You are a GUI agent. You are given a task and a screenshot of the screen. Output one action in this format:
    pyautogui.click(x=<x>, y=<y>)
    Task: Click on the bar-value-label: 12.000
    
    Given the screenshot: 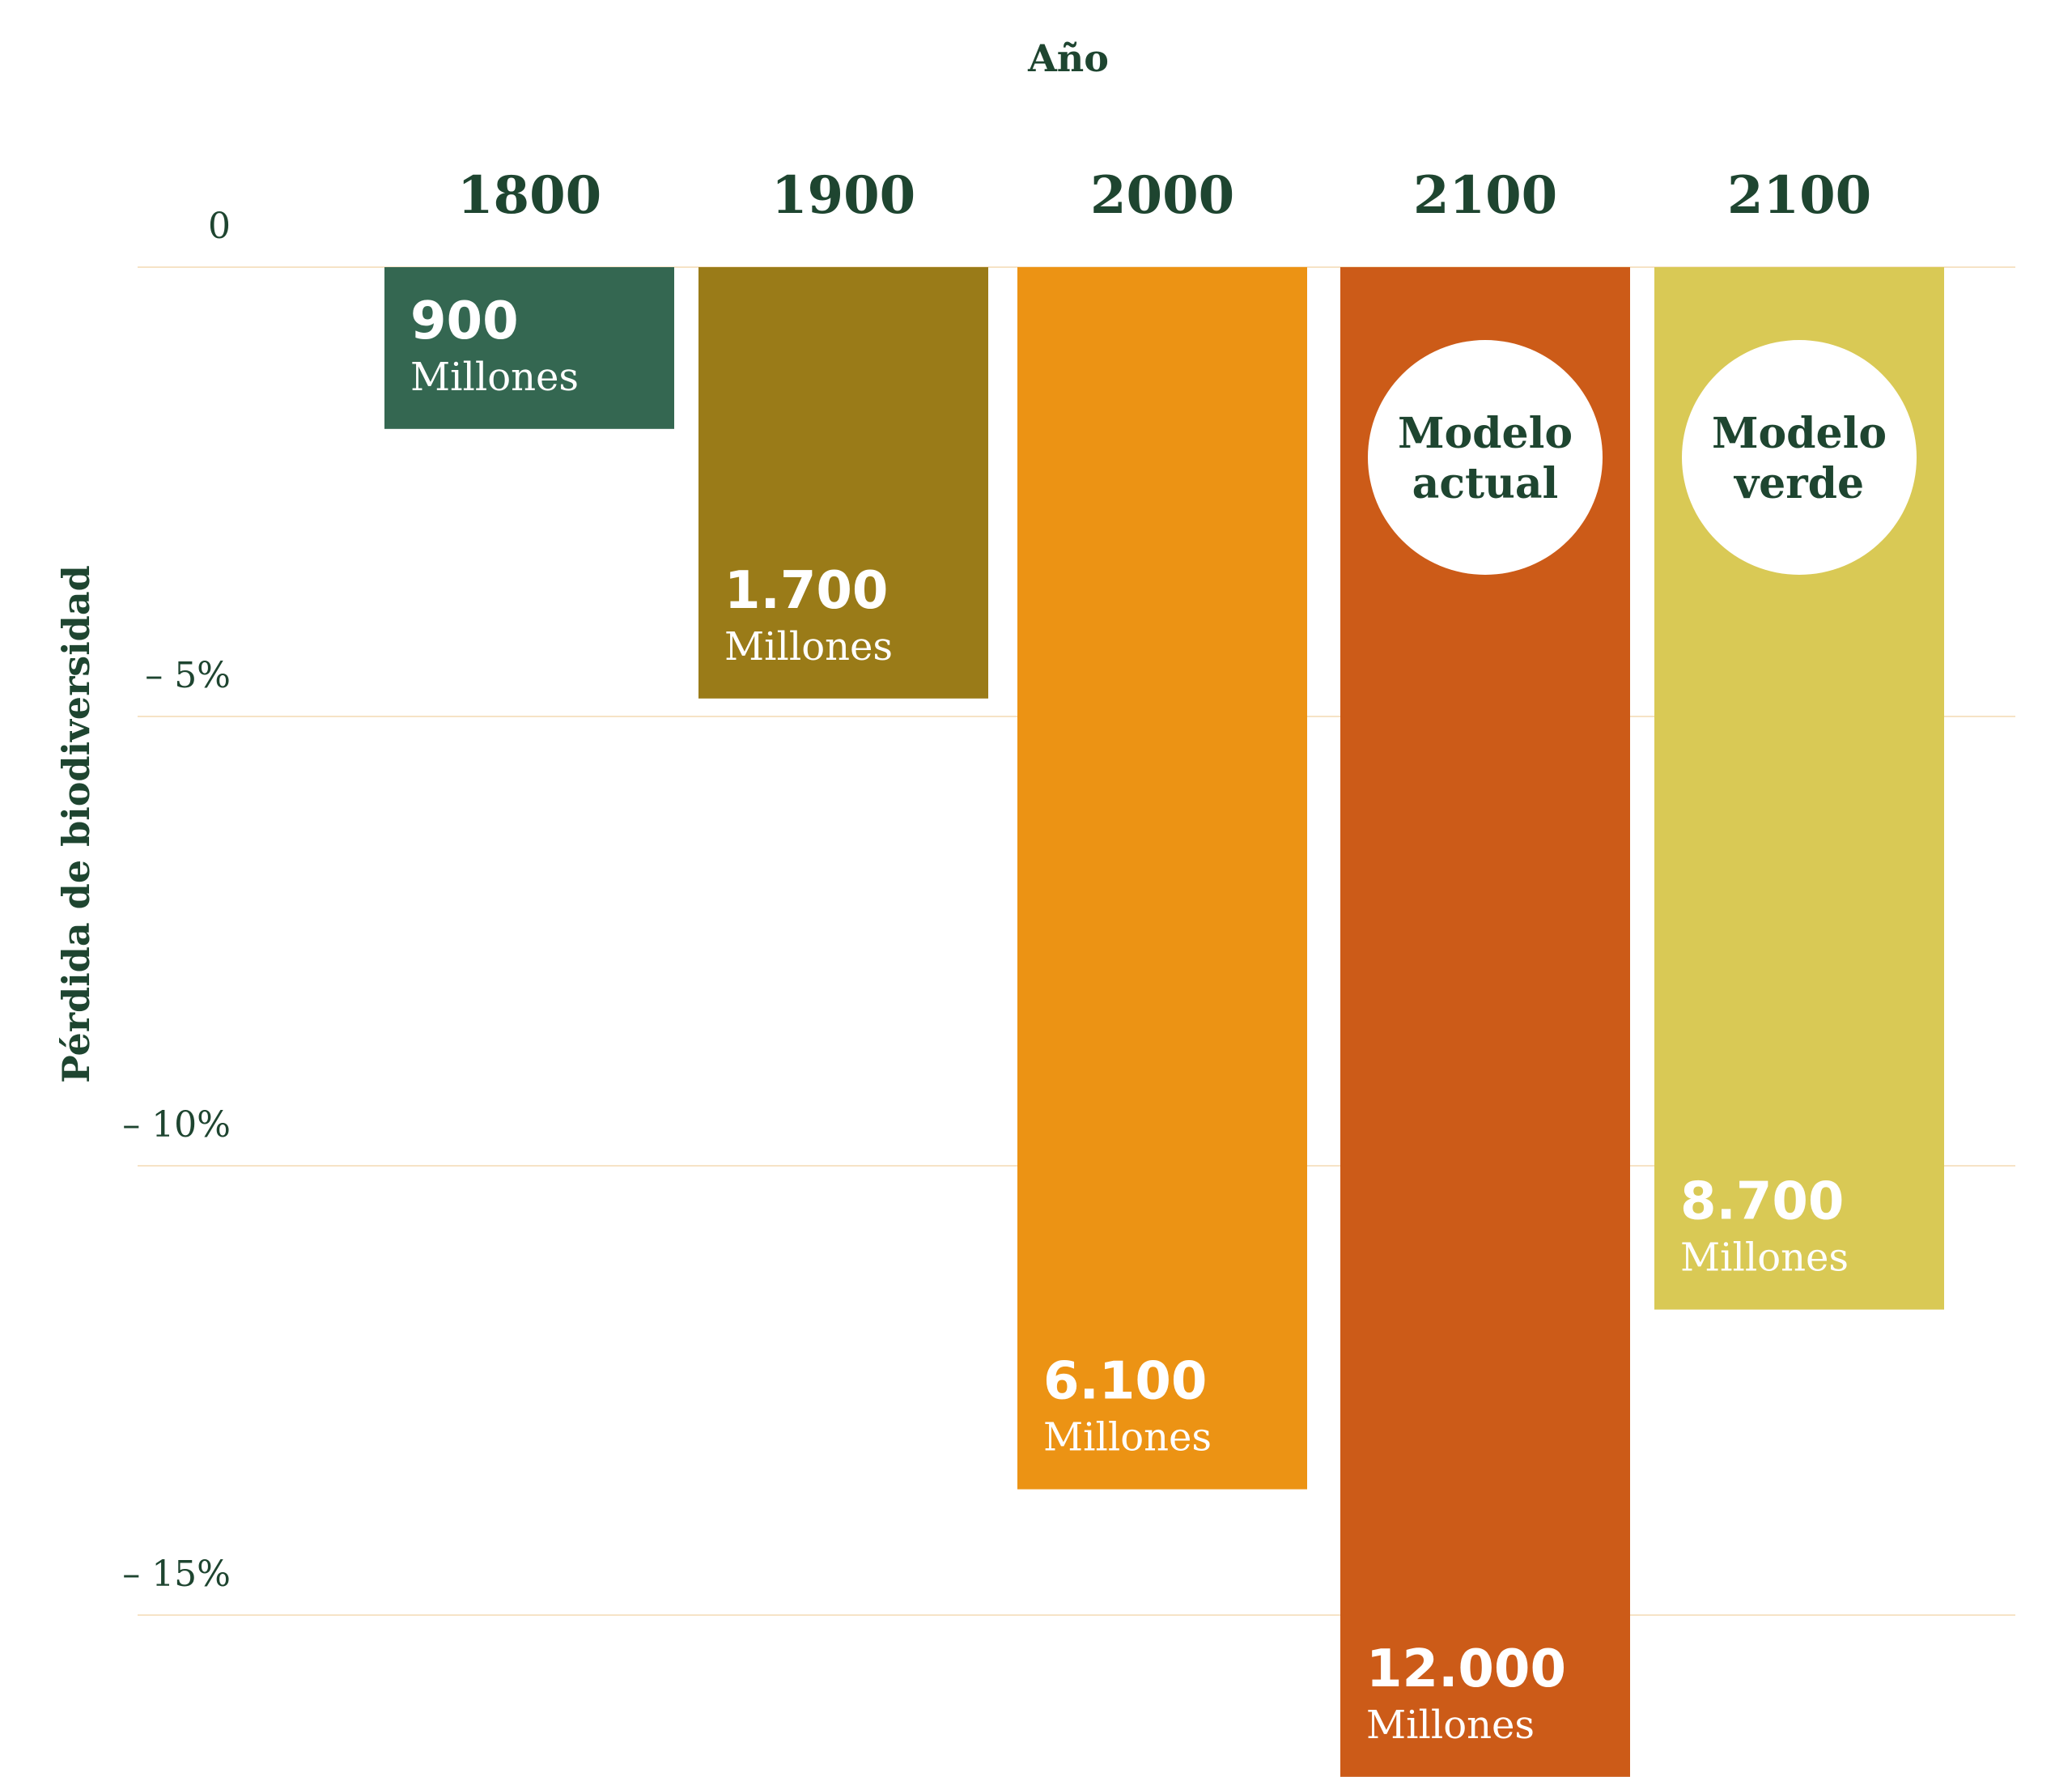 What is the action you would take?
    pyautogui.click(x=1466, y=1669)
    